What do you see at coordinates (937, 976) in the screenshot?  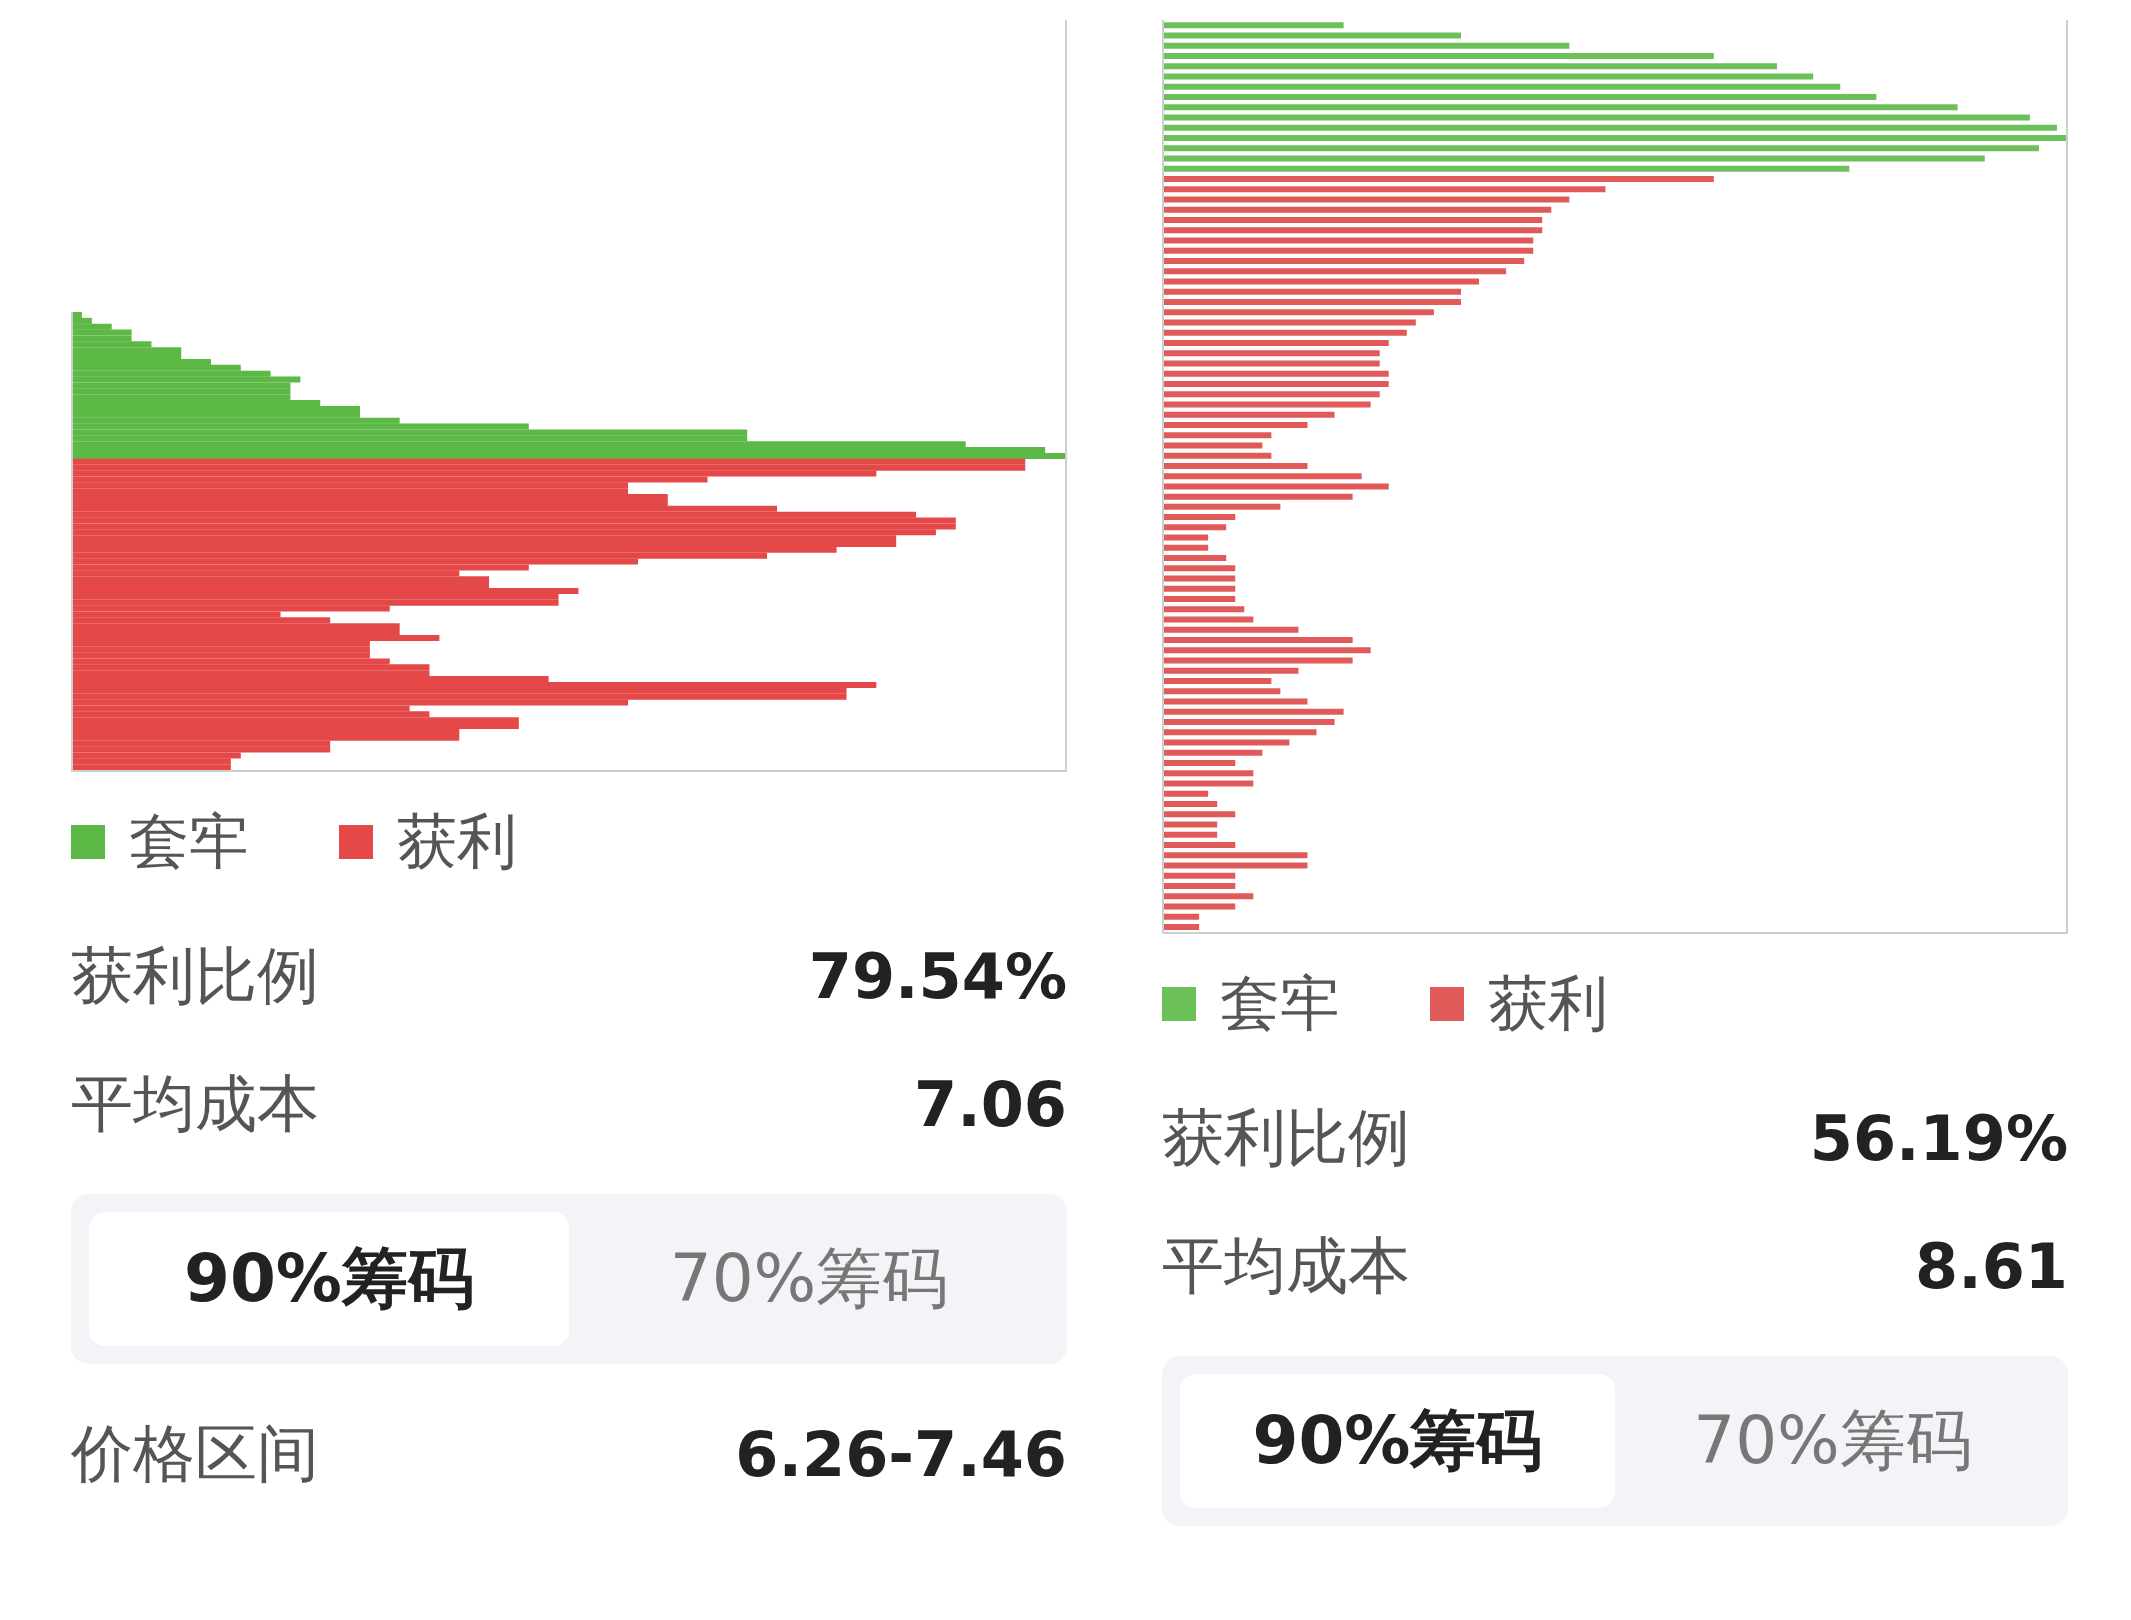 I see `text: 79.54%` at bounding box center [937, 976].